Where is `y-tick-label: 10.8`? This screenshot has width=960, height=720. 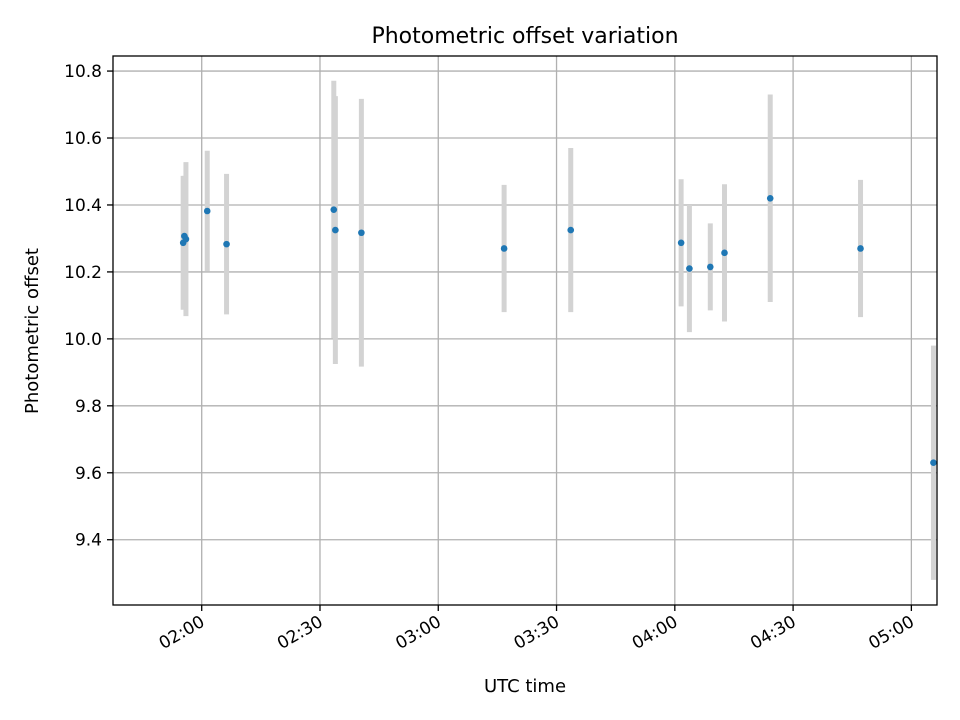 y-tick-label: 10.8 is located at coordinates (83, 72).